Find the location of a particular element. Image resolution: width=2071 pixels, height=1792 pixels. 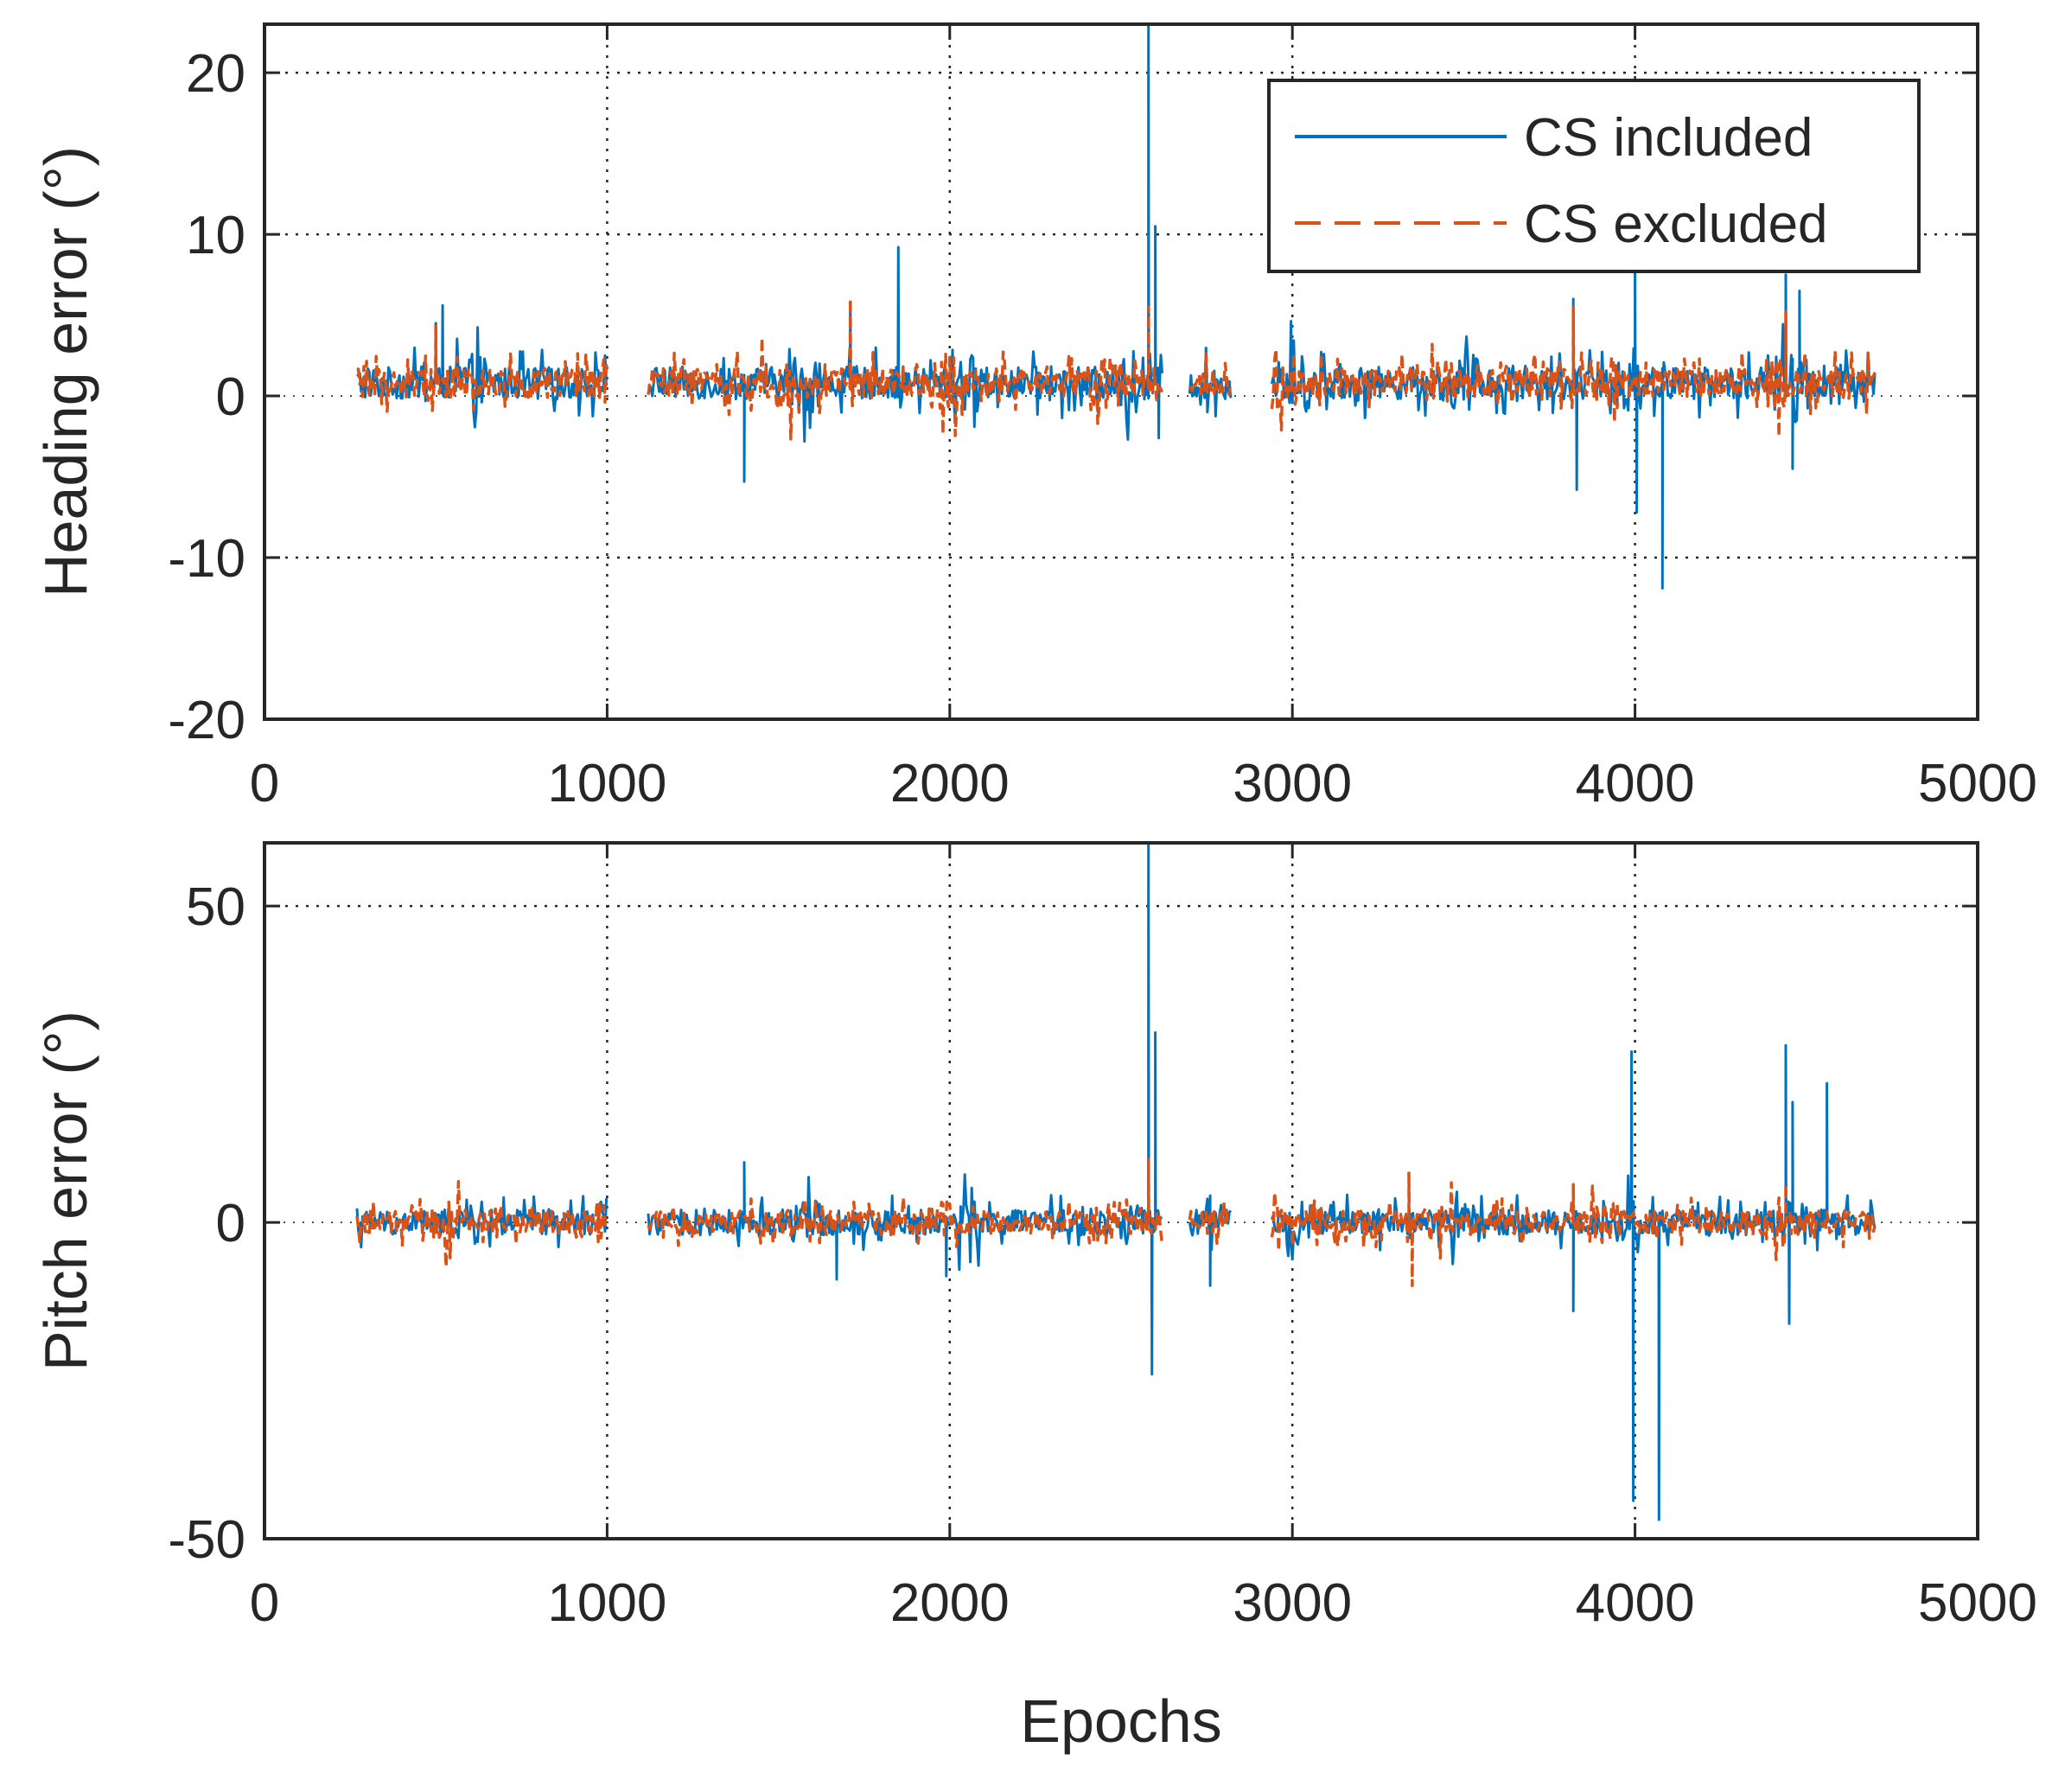

legend: CS included CS excluded is located at coordinates (1594, 176).